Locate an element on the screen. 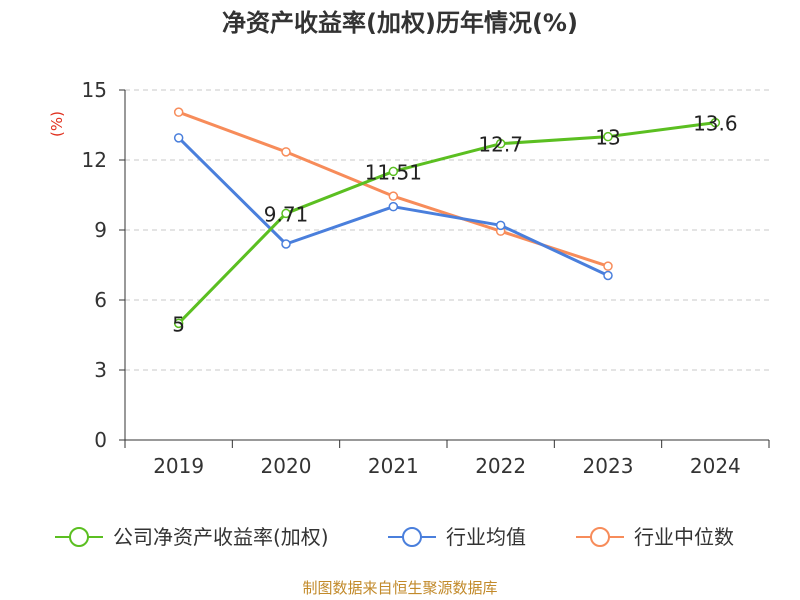 The width and height of the screenshot is (800, 600). legend-label: 公司净资产收益率(加权) is located at coordinates (221, 537).